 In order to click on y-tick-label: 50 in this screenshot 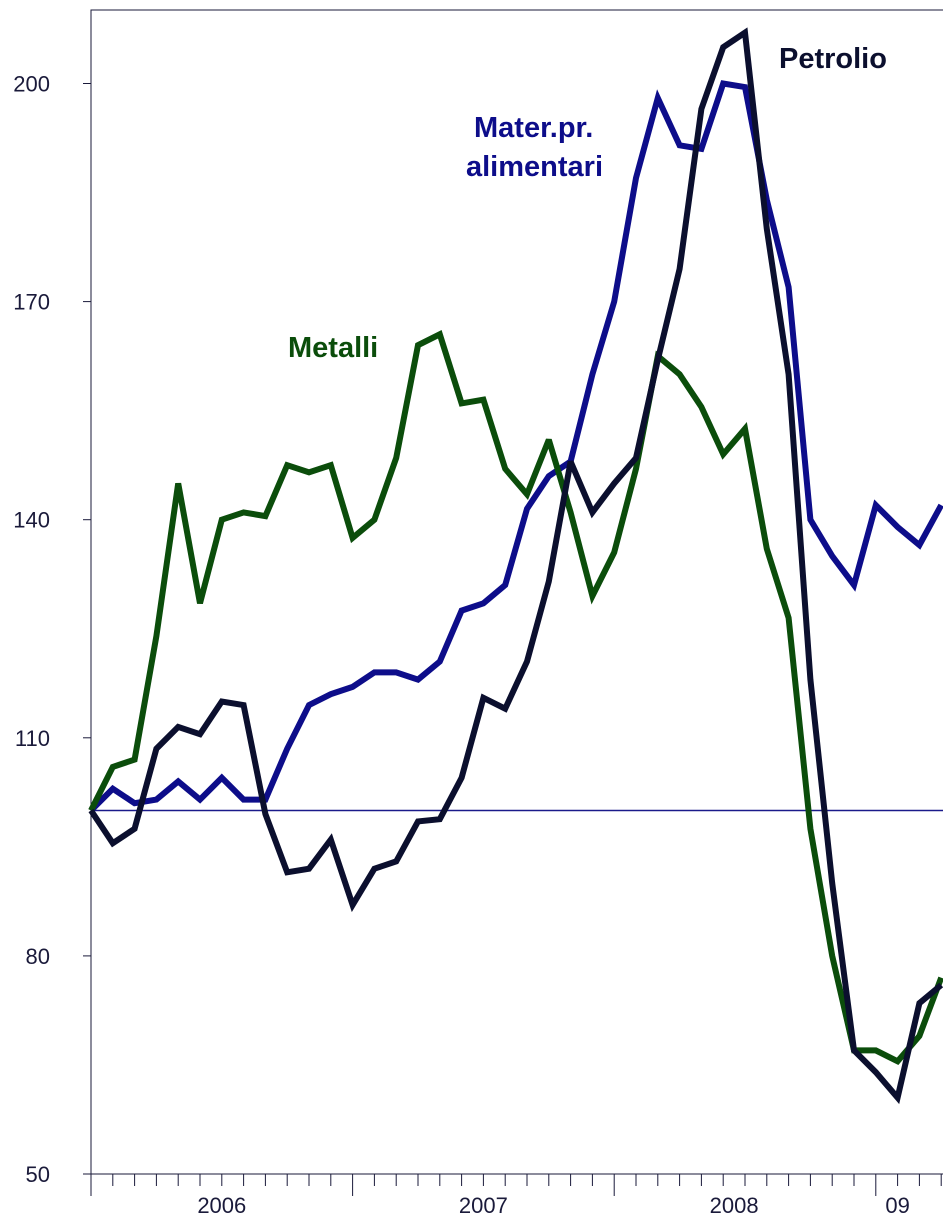, I will do `click(38, 1174)`.